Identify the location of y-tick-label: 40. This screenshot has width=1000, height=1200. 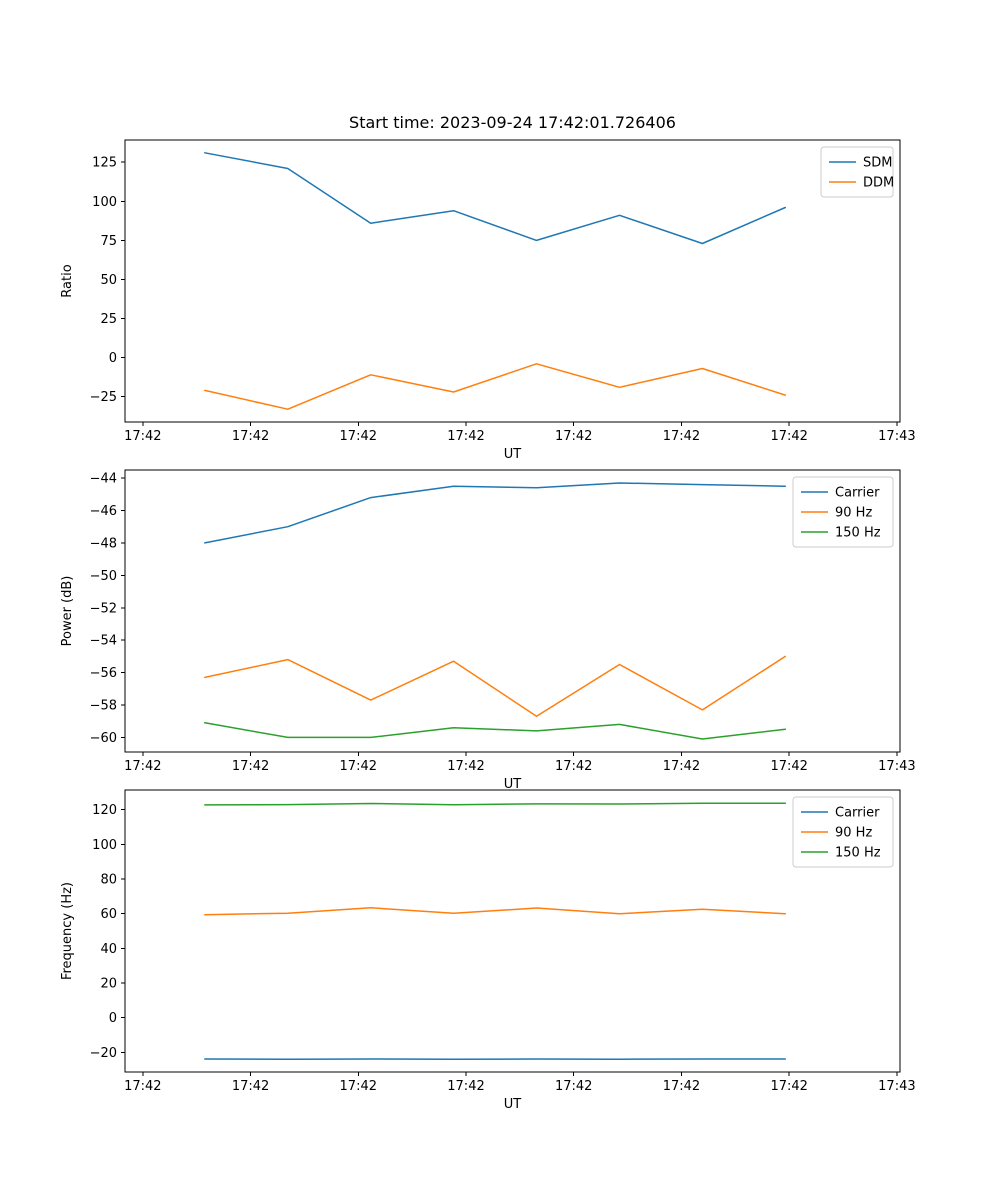
(108, 949).